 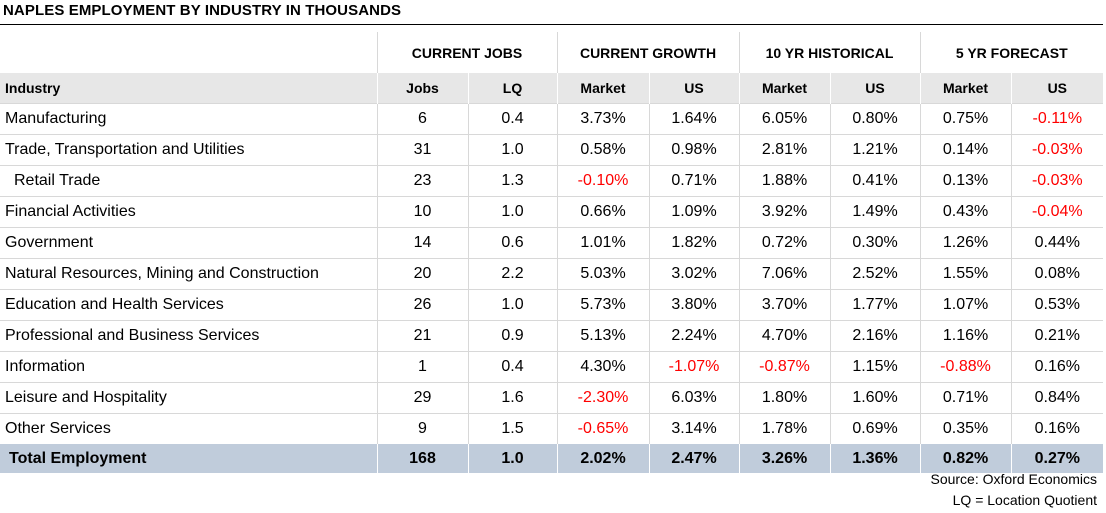 I want to click on table-cell: -2.30%, so click(x=603, y=398).